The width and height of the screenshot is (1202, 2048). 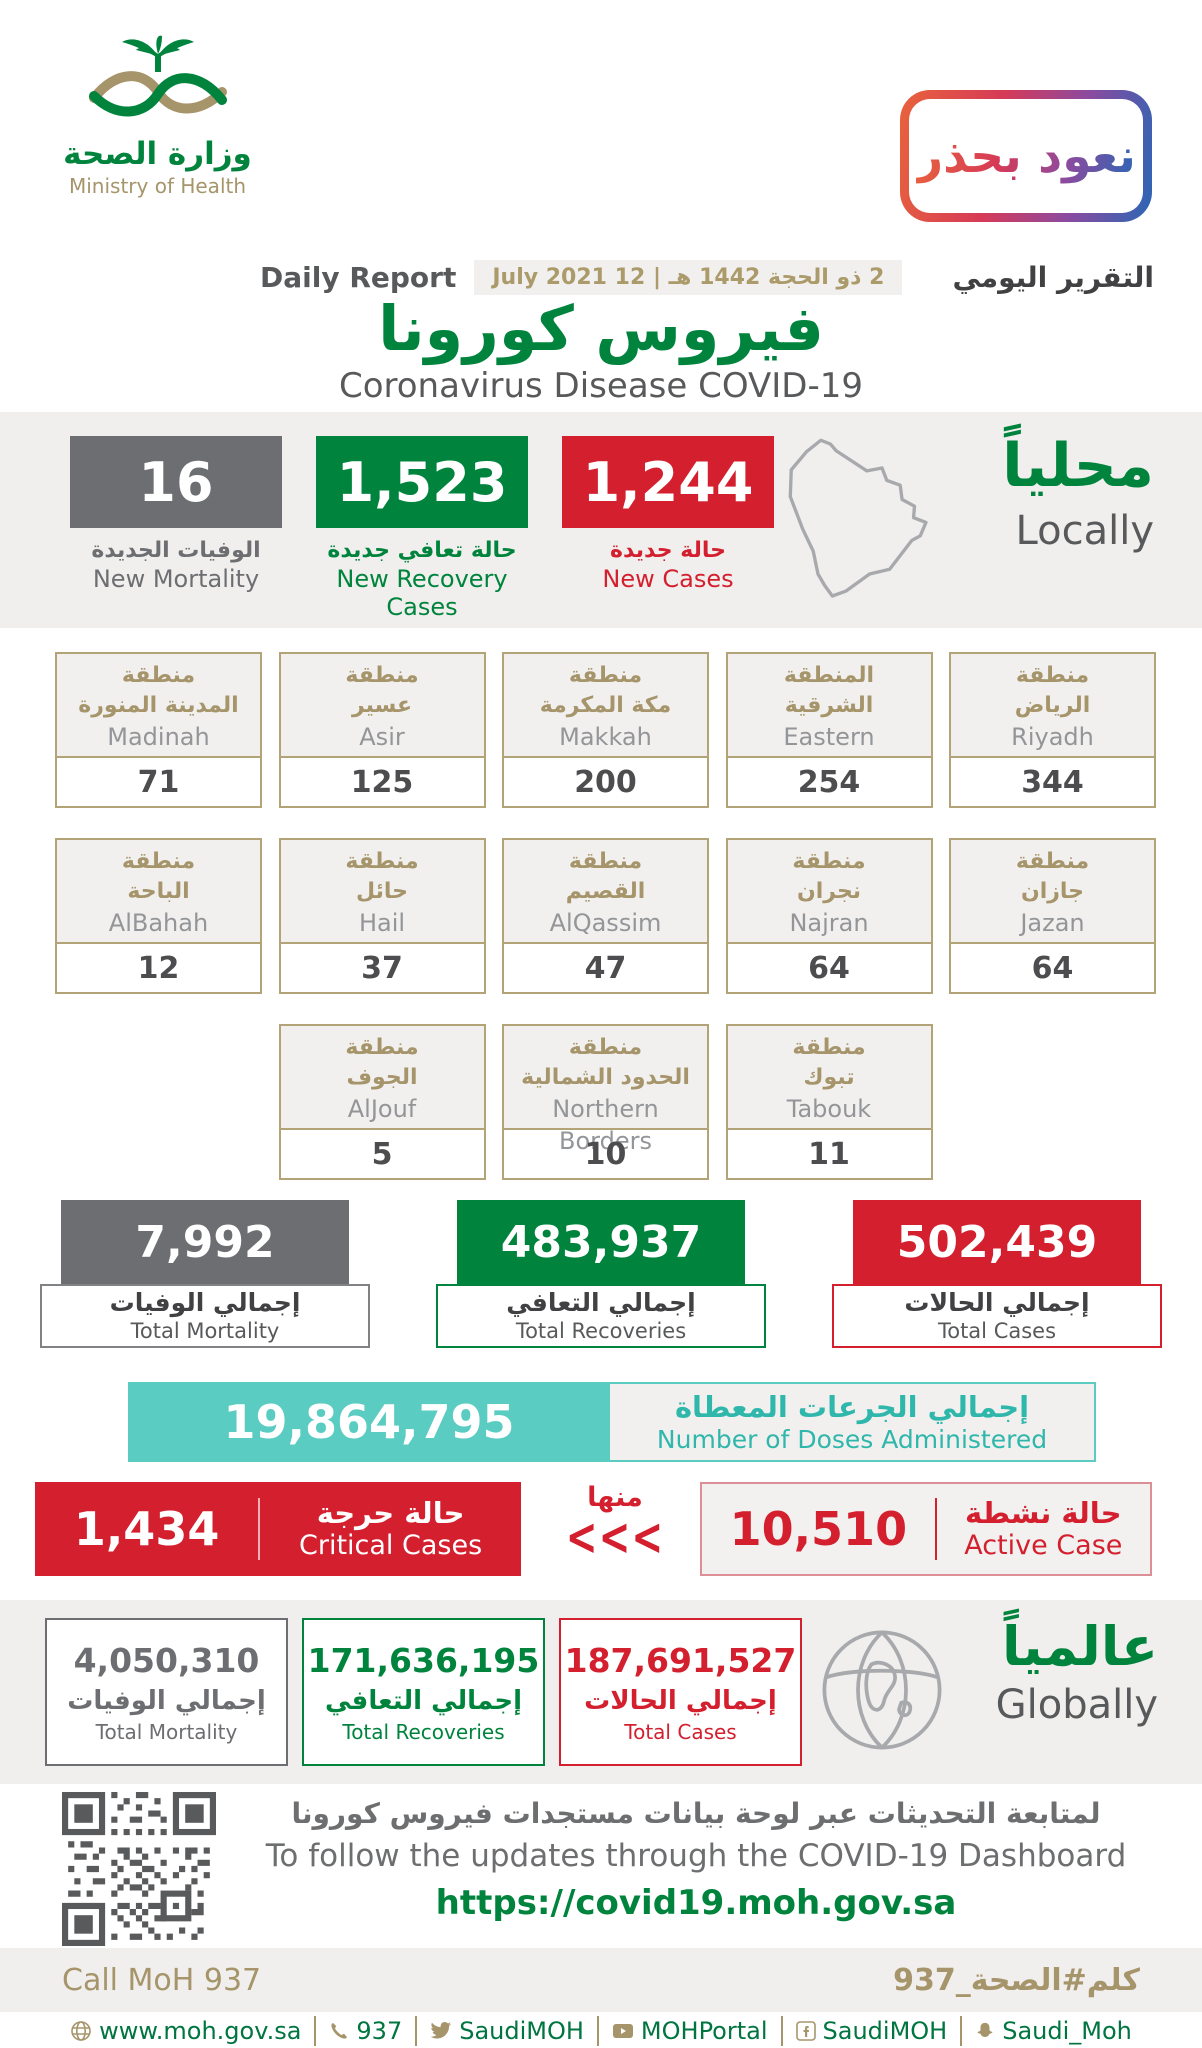 What do you see at coordinates (422, 482) in the screenshot?
I see `new-recoveries-value: 1,523` at bounding box center [422, 482].